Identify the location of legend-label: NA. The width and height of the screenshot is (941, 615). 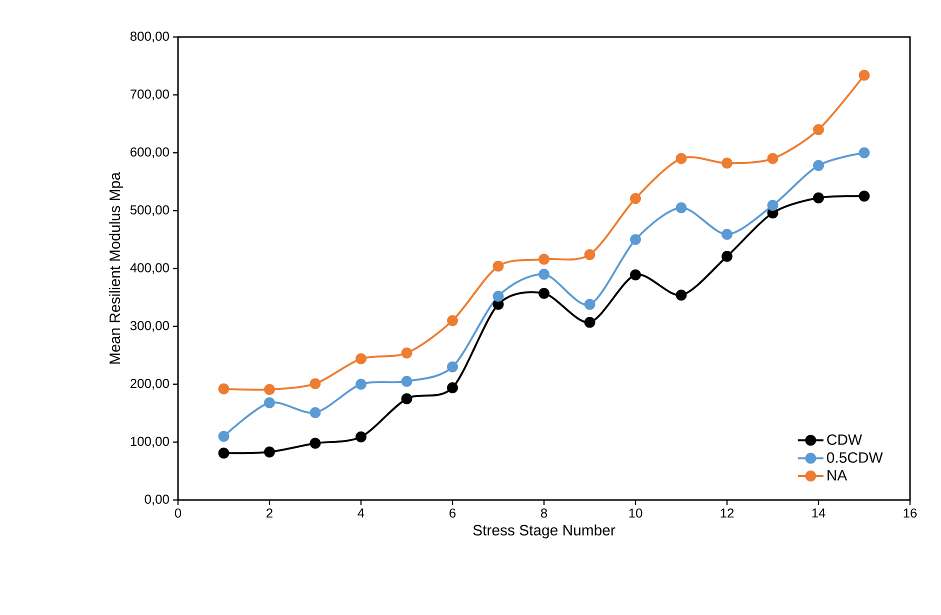
(838, 475).